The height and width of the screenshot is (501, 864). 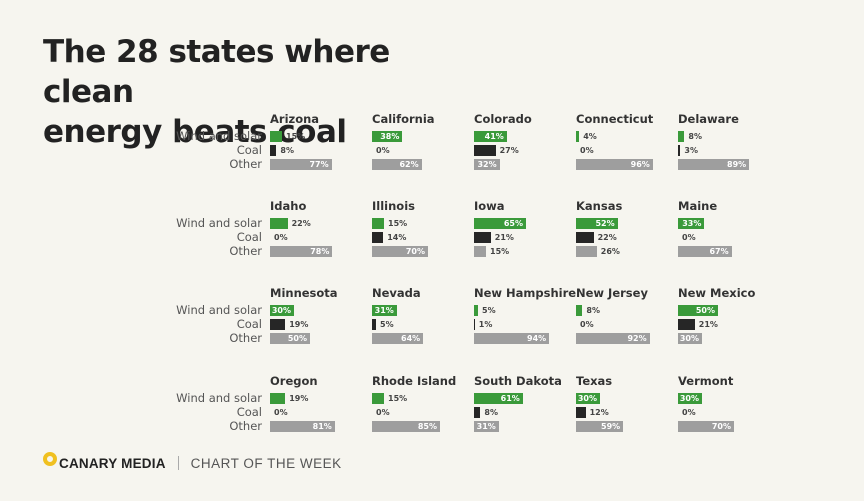 I want to click on state-panel: South Dakota 61% 8% 31%, so click(x=524, y=414).